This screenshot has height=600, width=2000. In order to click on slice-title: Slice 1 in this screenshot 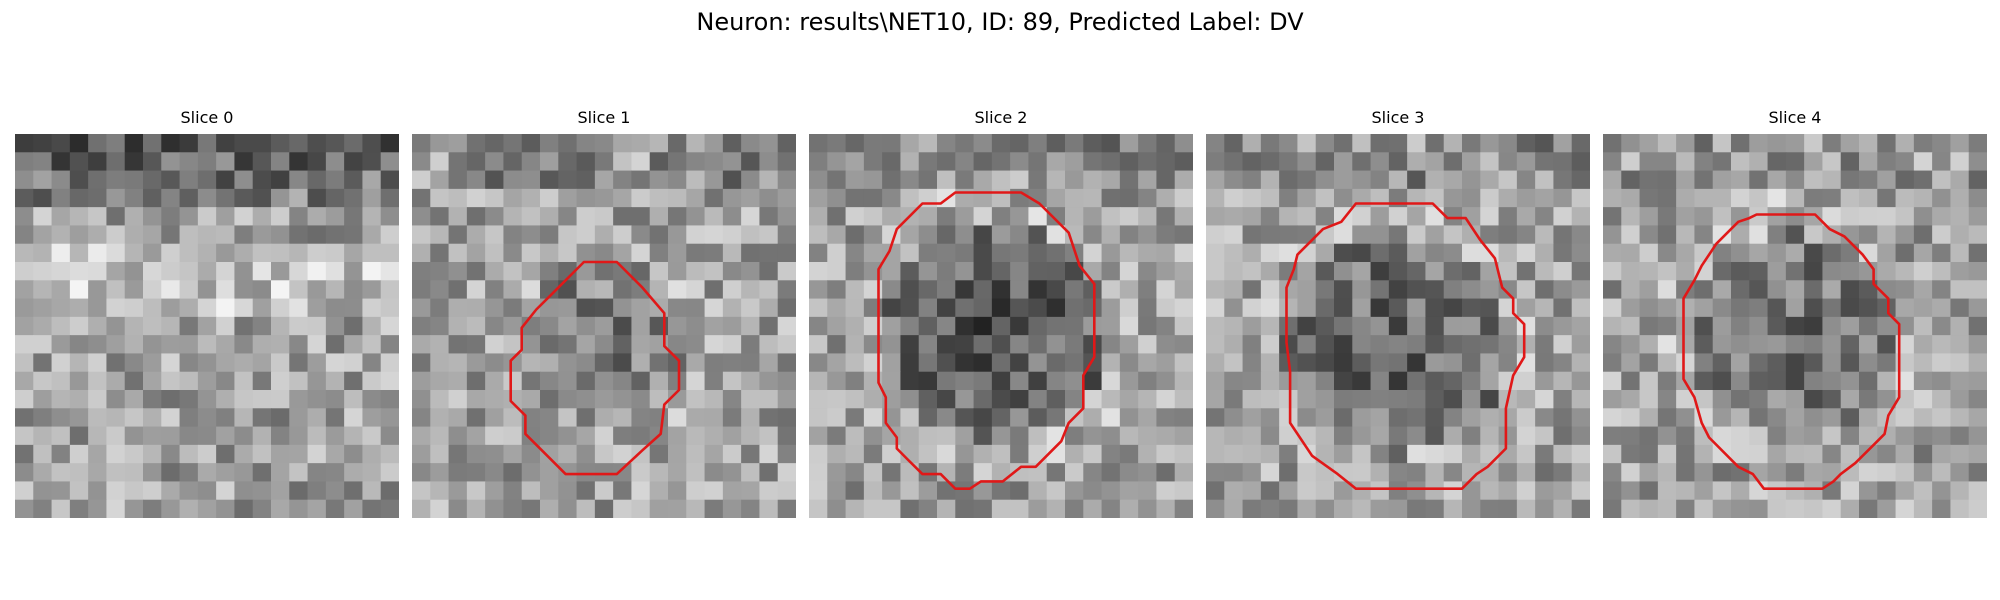, I will do `click(604, 117)`.